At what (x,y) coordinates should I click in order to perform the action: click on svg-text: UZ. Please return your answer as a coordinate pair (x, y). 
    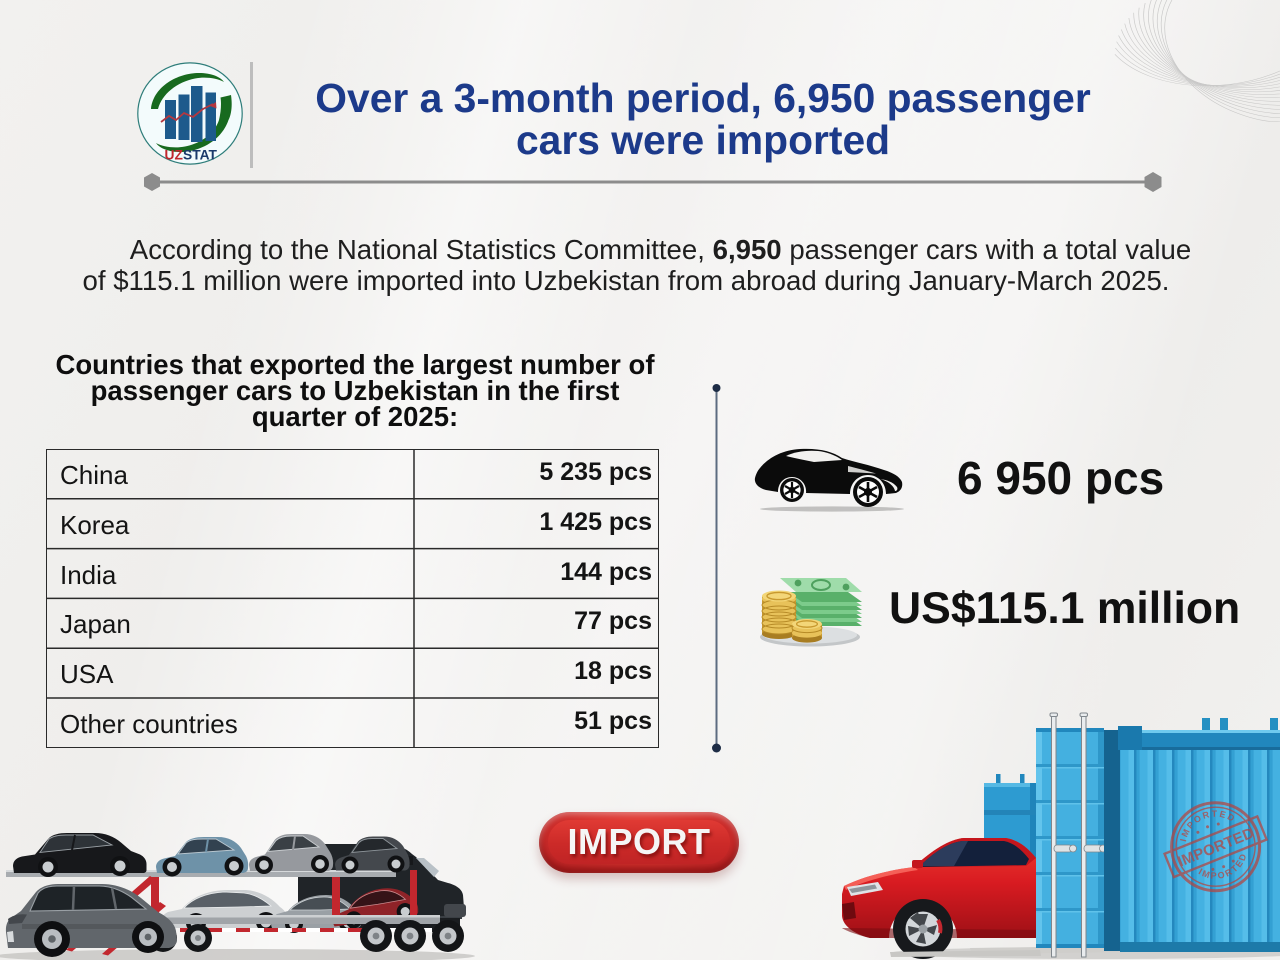
    Looking at the image, I should click on (174, 155).